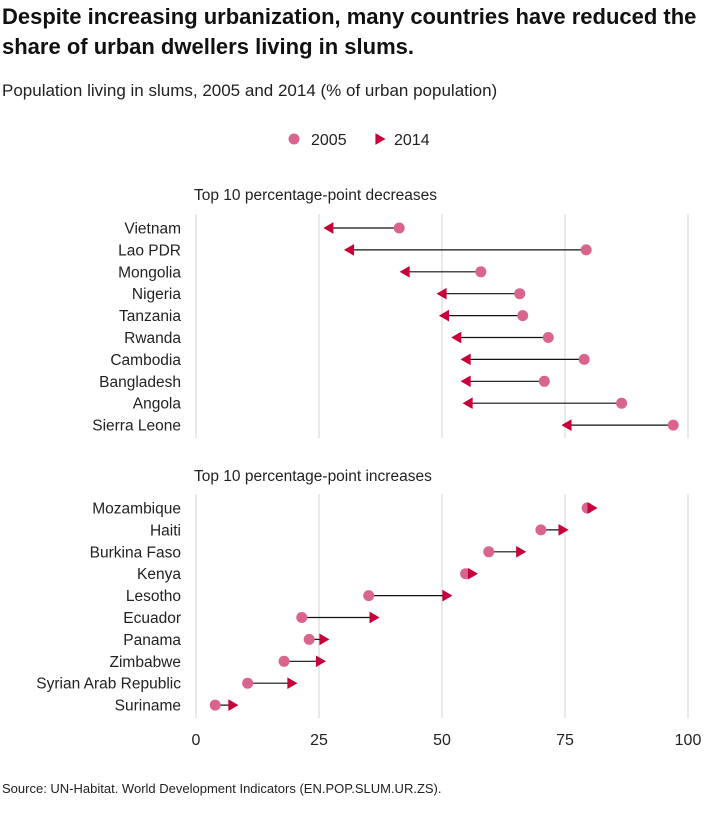  What do you see at coordinates (159, 574) in the screenshot?
I see `country-label: Kenya` at bounding box center [159, 574].